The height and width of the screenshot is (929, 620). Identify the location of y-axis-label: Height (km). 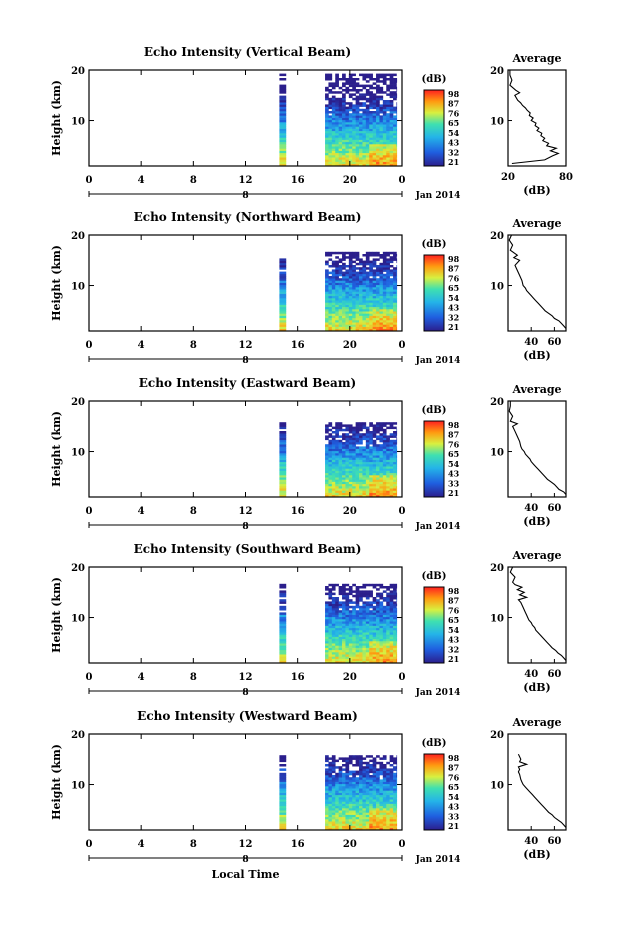
(56, 615).